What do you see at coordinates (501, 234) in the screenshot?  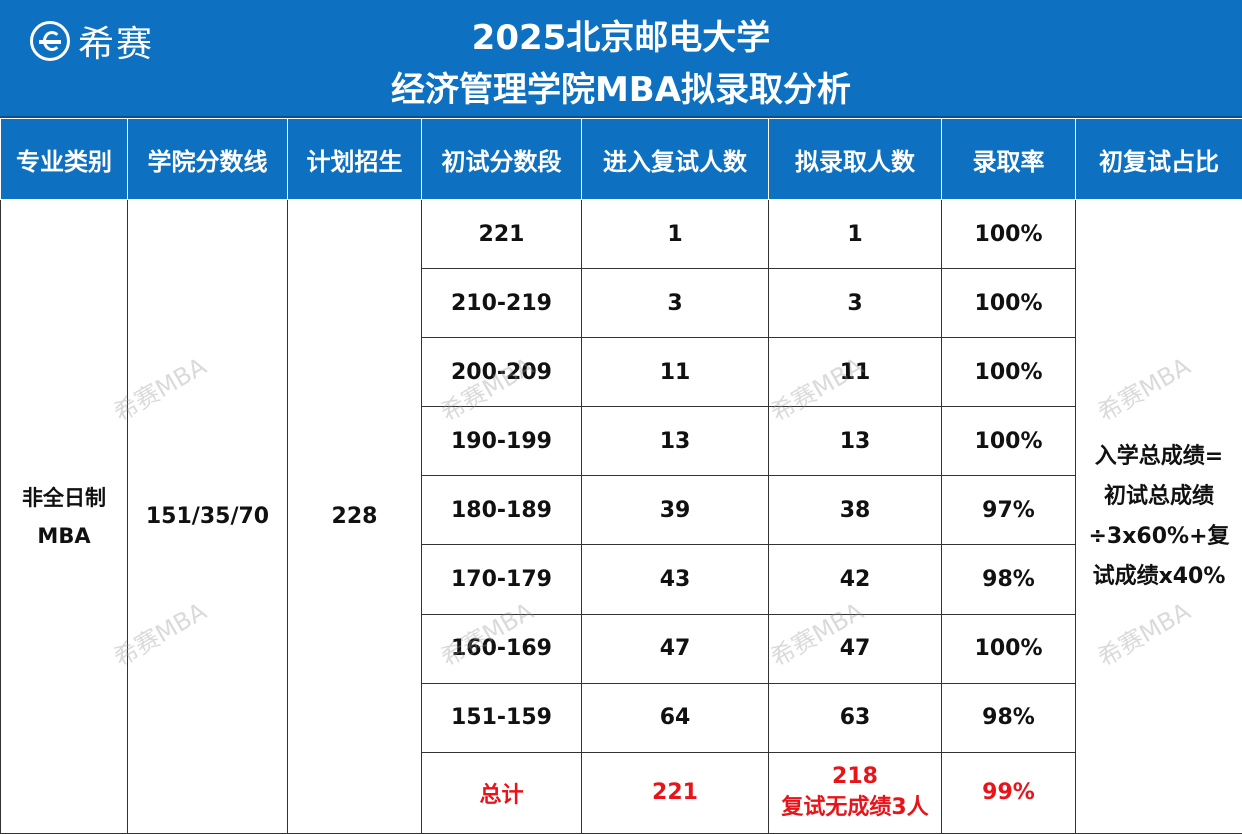 I see `score-range-cell: 221` at bounding box center [501, 234].